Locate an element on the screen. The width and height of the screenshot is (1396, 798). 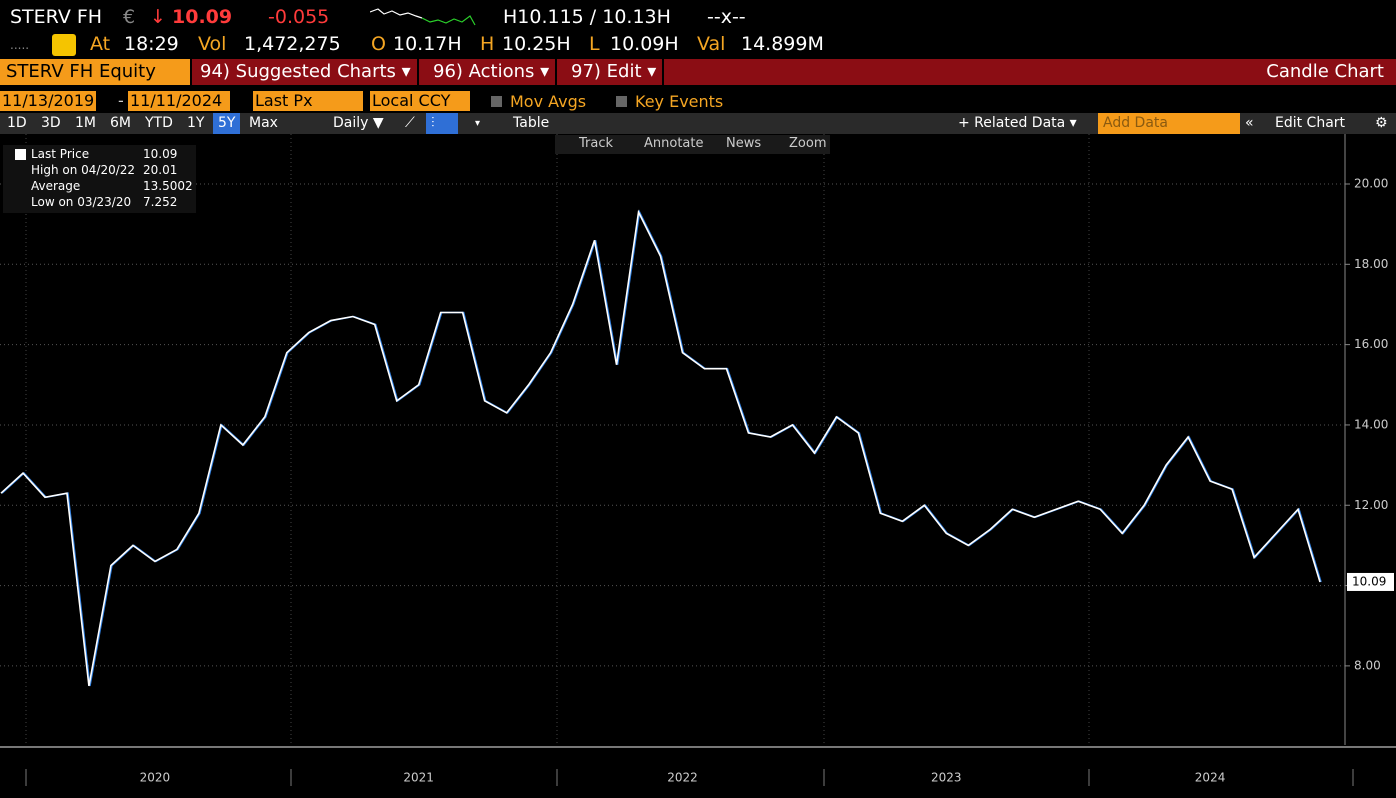
x-tick-label: 2022 is located at coordinates (682, 778).